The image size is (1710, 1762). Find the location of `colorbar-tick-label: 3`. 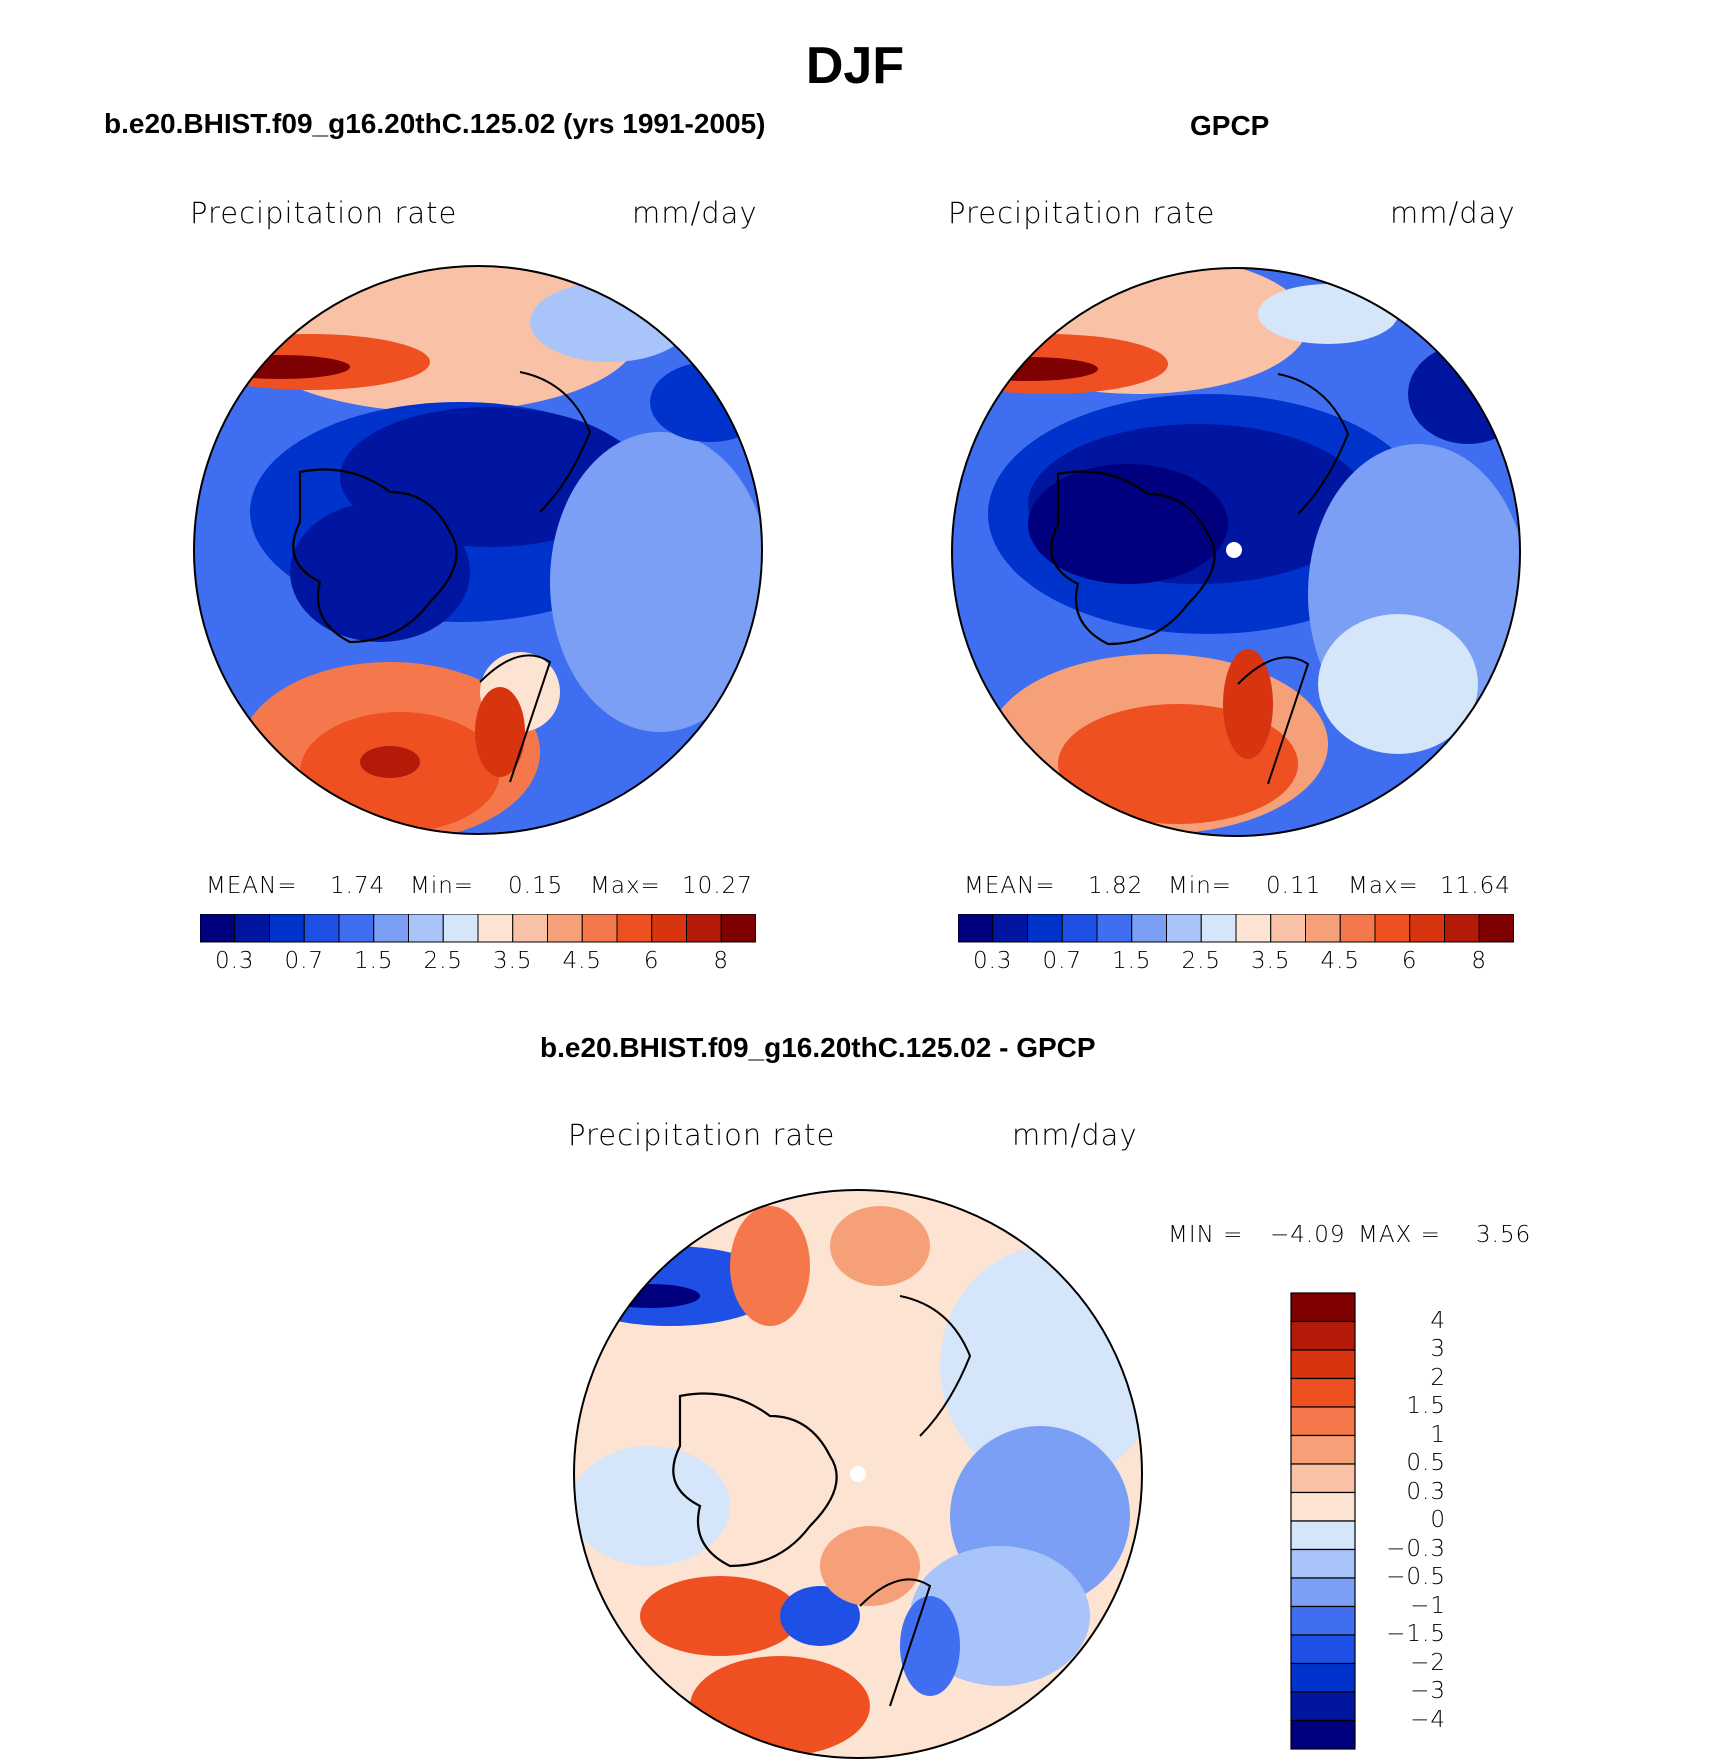

colorbar-tick-label: 3 is located at coordinates (1438, 1349).